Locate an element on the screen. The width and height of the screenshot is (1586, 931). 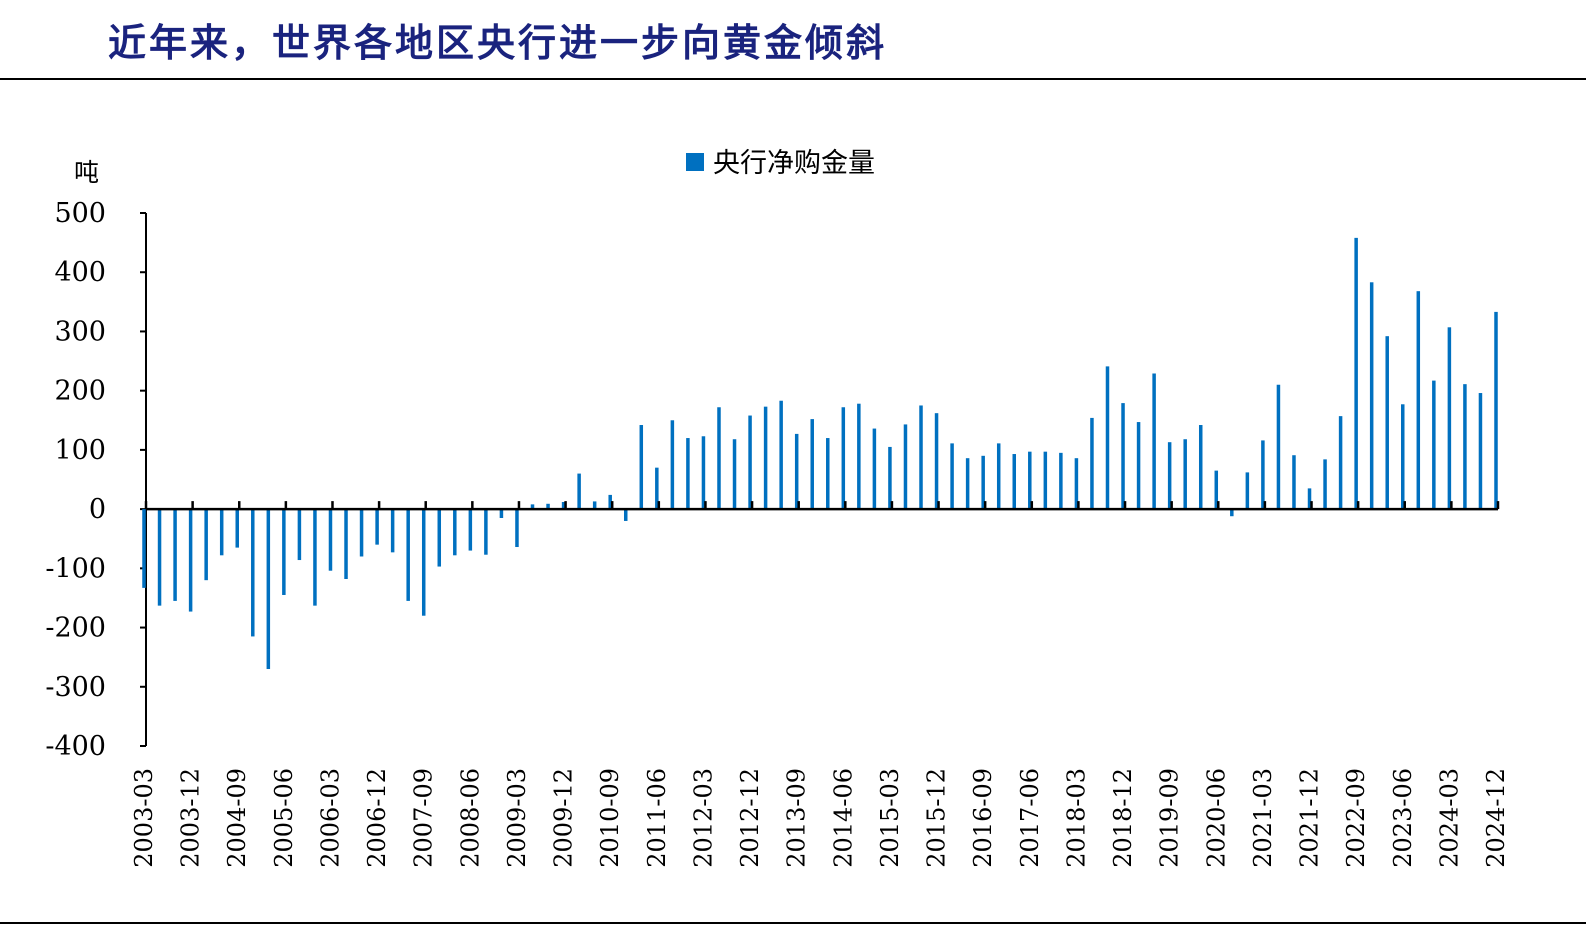
x-tick-label: 2013-09 is located at coordinates (797, 818).